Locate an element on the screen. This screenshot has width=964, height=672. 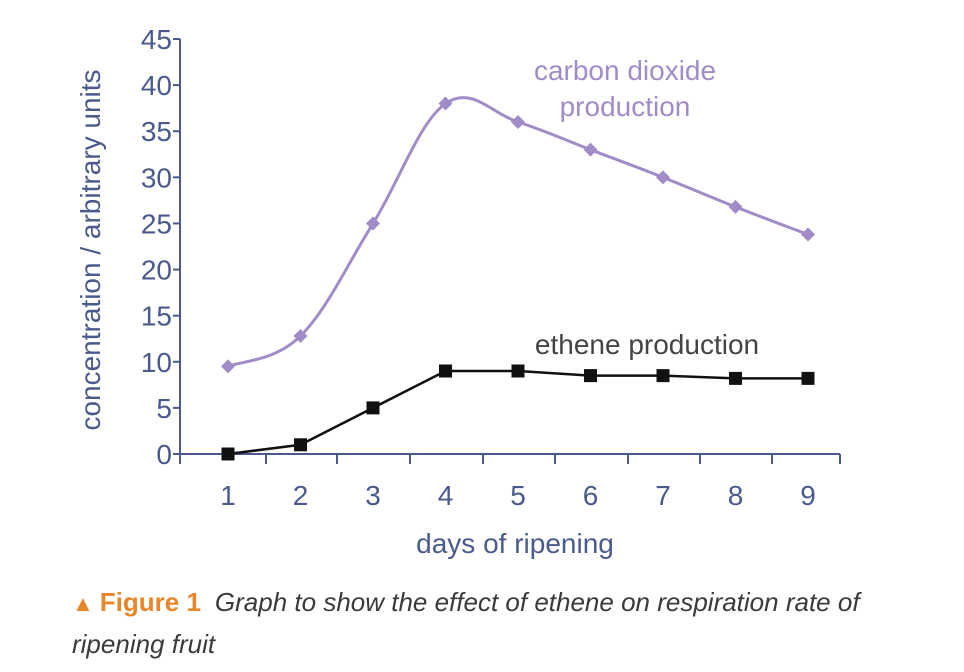
triangle-icon: ▲ is located at coordinates (83, 603).